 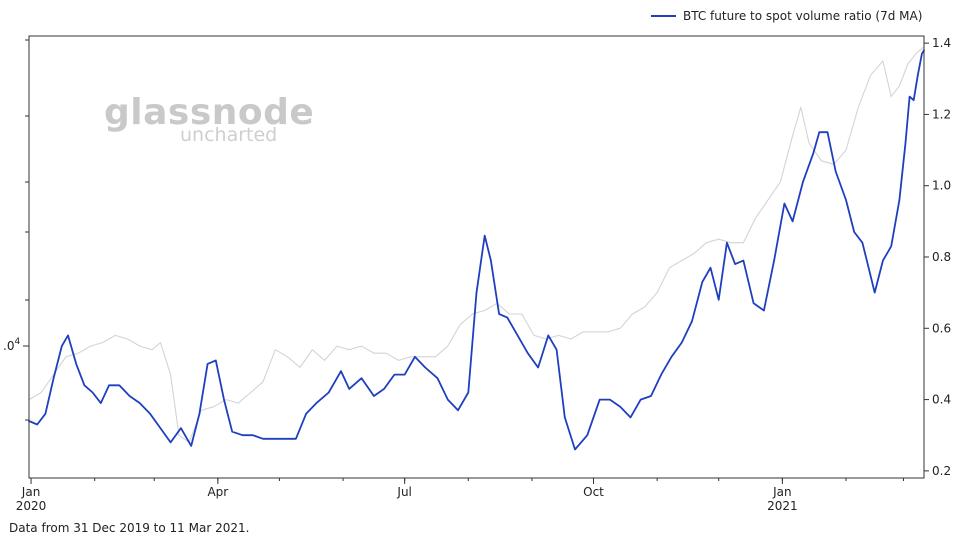 I want to click on right-axis-tick-label: 0.4, so click(x=941, y=400).